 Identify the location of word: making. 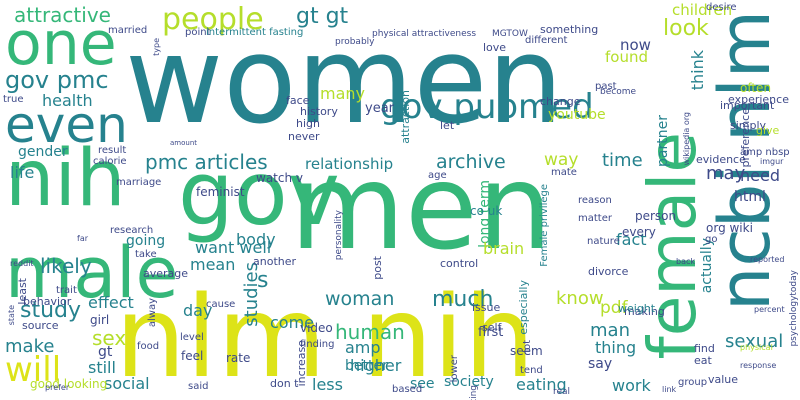
(644, 311).